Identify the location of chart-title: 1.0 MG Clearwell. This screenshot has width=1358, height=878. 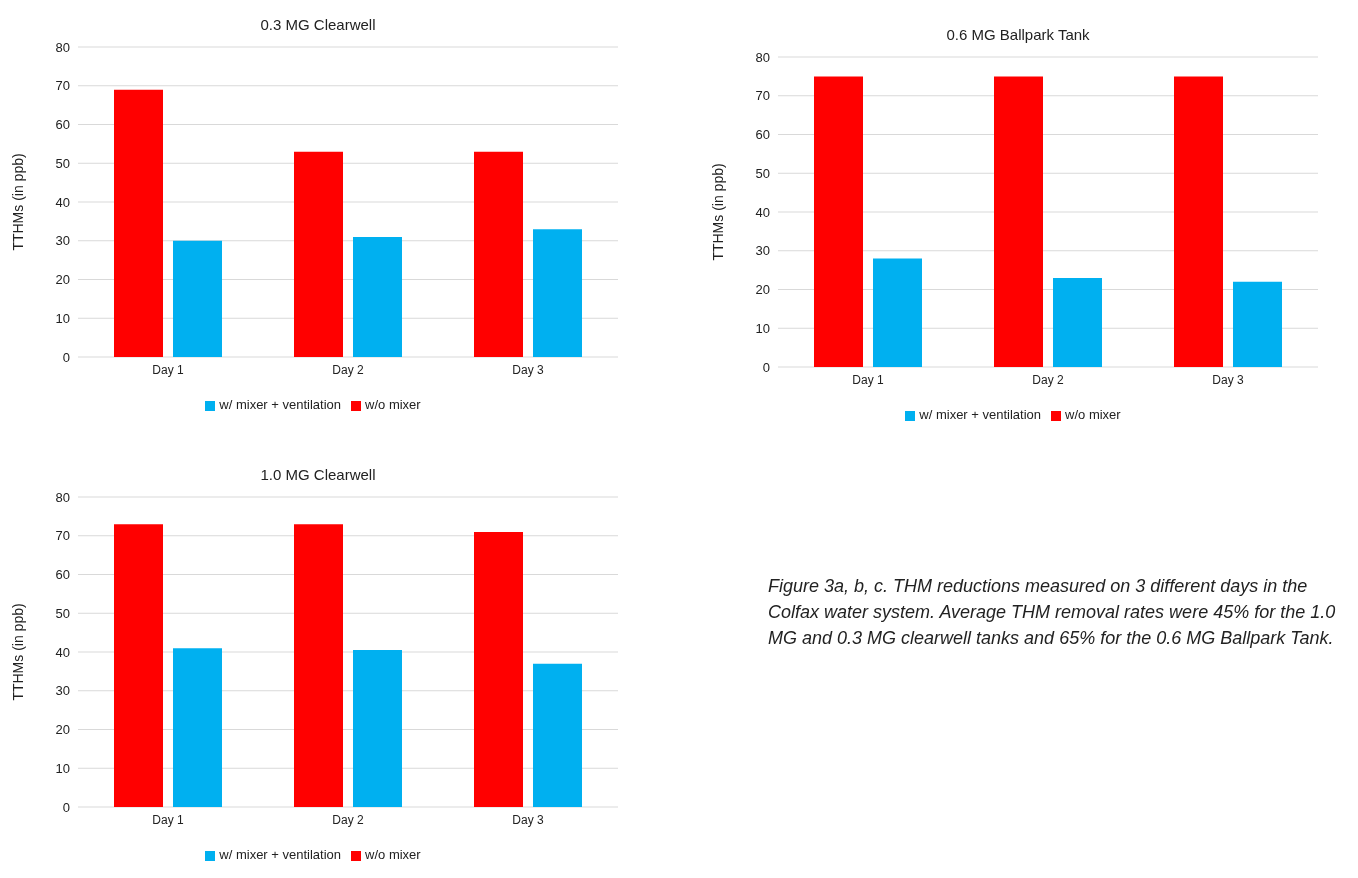
(318, 474).